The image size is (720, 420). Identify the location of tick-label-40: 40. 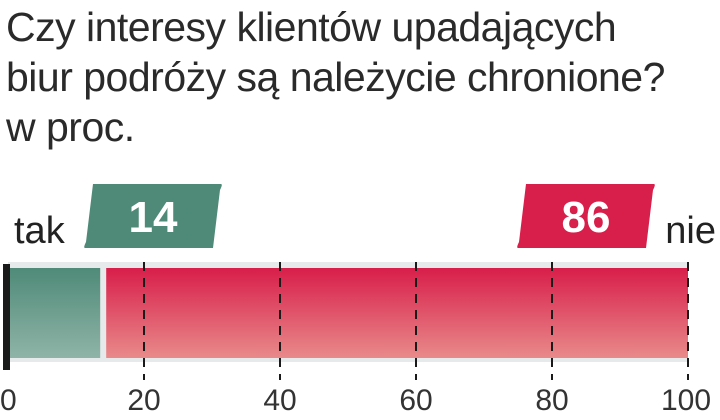
(279, 400).